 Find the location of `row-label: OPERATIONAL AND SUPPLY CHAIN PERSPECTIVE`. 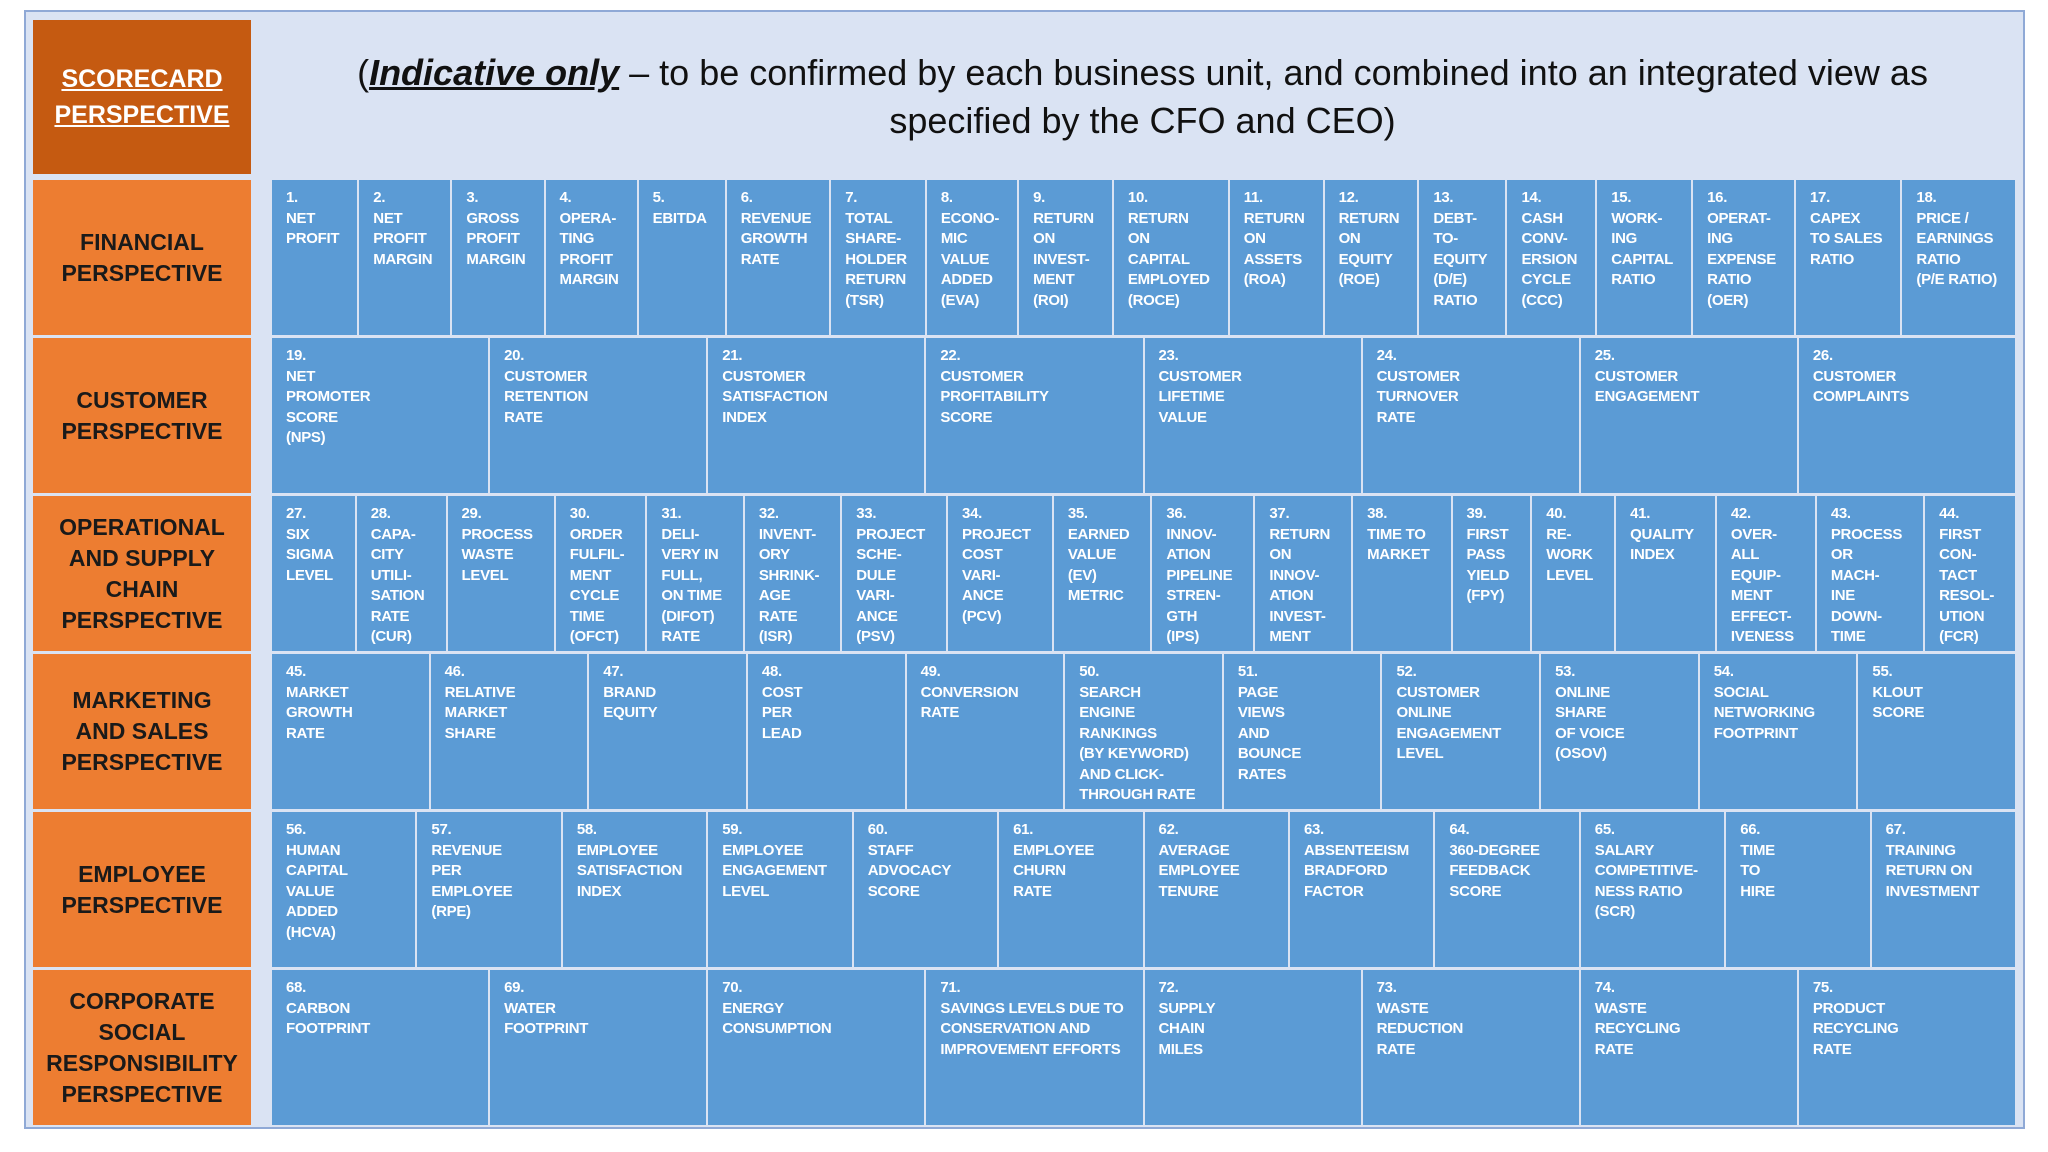

row-label: OPERATIONAL AND SUPPLY CHAIN PERSPECTIVE is located at coordinates (142, 573).